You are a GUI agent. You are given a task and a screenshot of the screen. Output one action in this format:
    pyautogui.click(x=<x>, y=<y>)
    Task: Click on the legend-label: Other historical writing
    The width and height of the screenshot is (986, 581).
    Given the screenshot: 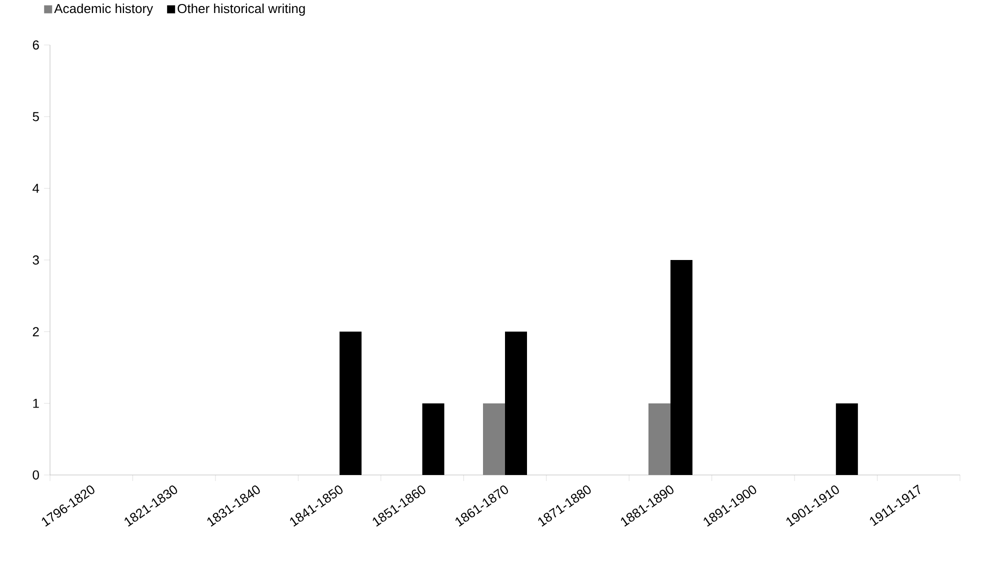 What is the action you would take?
    pyautogui.click(x=241, y=10)
    